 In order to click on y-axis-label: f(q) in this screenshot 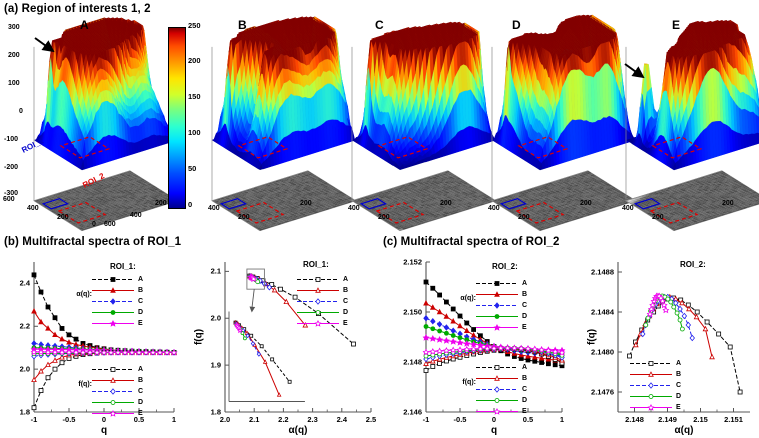, I will do `click(199, 337)`.